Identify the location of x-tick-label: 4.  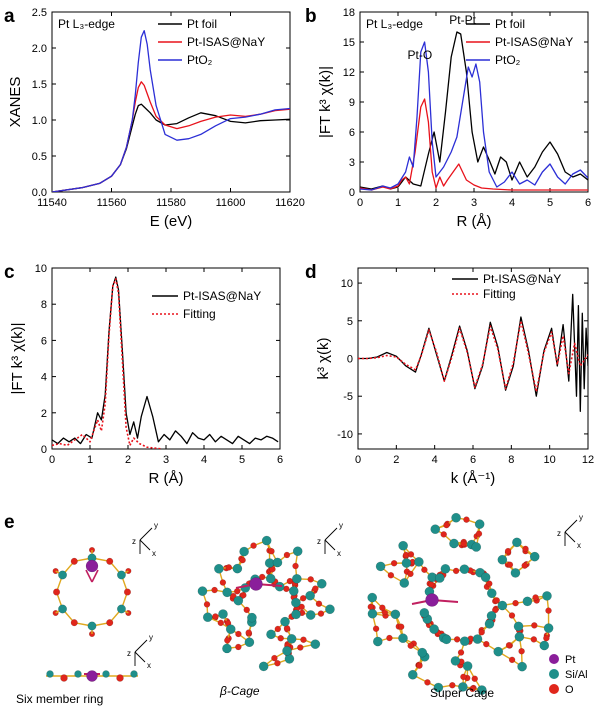
(512, 203).